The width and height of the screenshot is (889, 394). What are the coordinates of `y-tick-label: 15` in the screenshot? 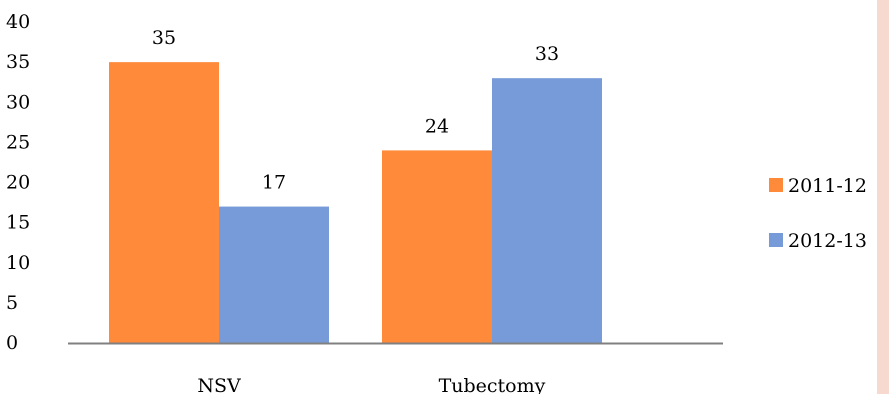 It's located at (18, 223).